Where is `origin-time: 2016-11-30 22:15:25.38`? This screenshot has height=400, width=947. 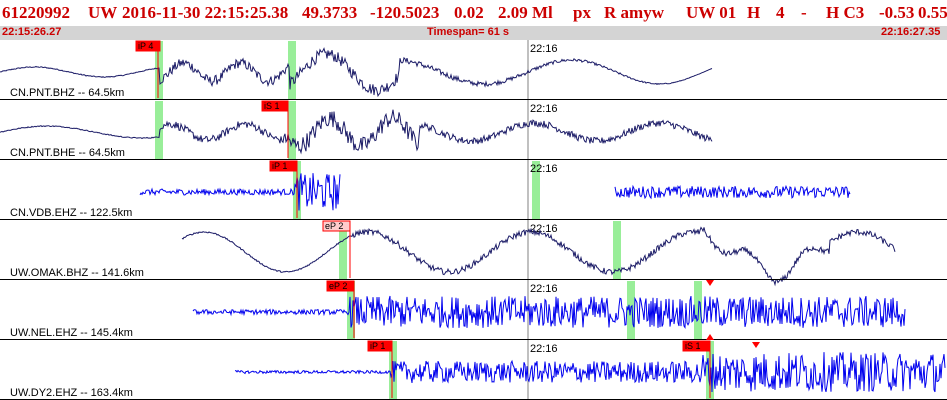 origin-time: 2016-11-30 22:15:25.38 is located at coordinates (205, 12).